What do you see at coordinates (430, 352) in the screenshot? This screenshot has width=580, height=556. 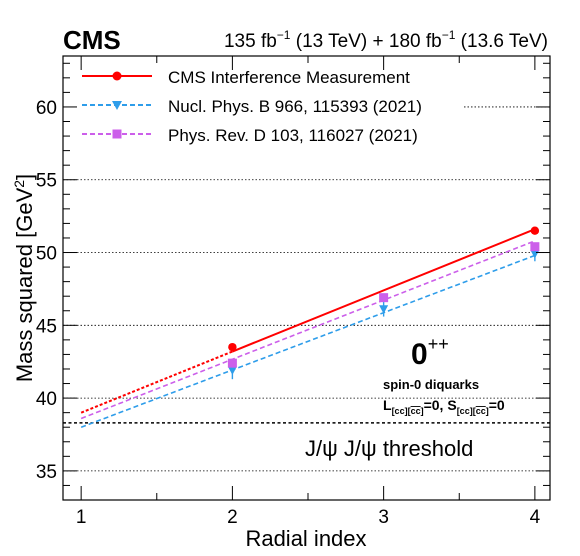 I see `jpc-label: 0++` at bounding box center [430, 352].